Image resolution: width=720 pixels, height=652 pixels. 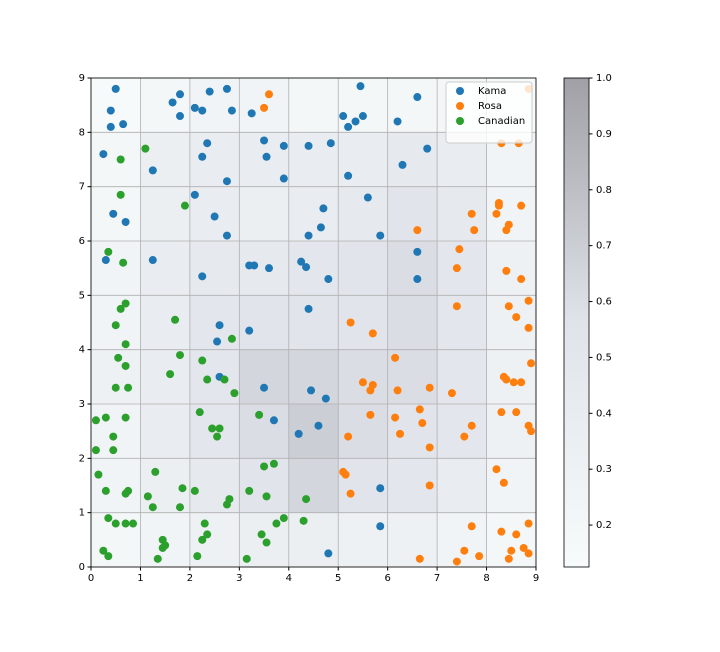 I want to click on y-tick-label: 2, so click(x=82, y=458).